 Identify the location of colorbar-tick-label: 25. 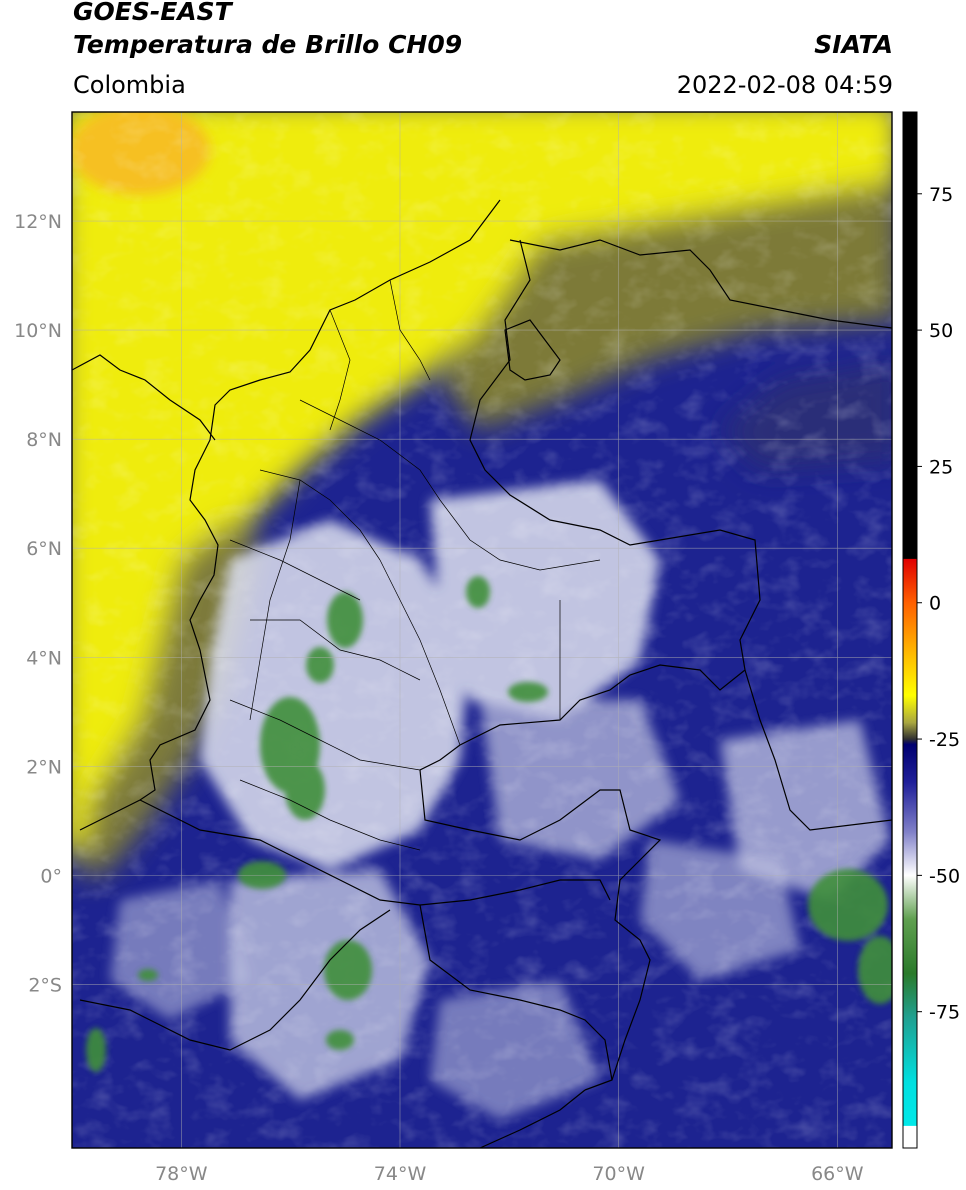
(941, 467).